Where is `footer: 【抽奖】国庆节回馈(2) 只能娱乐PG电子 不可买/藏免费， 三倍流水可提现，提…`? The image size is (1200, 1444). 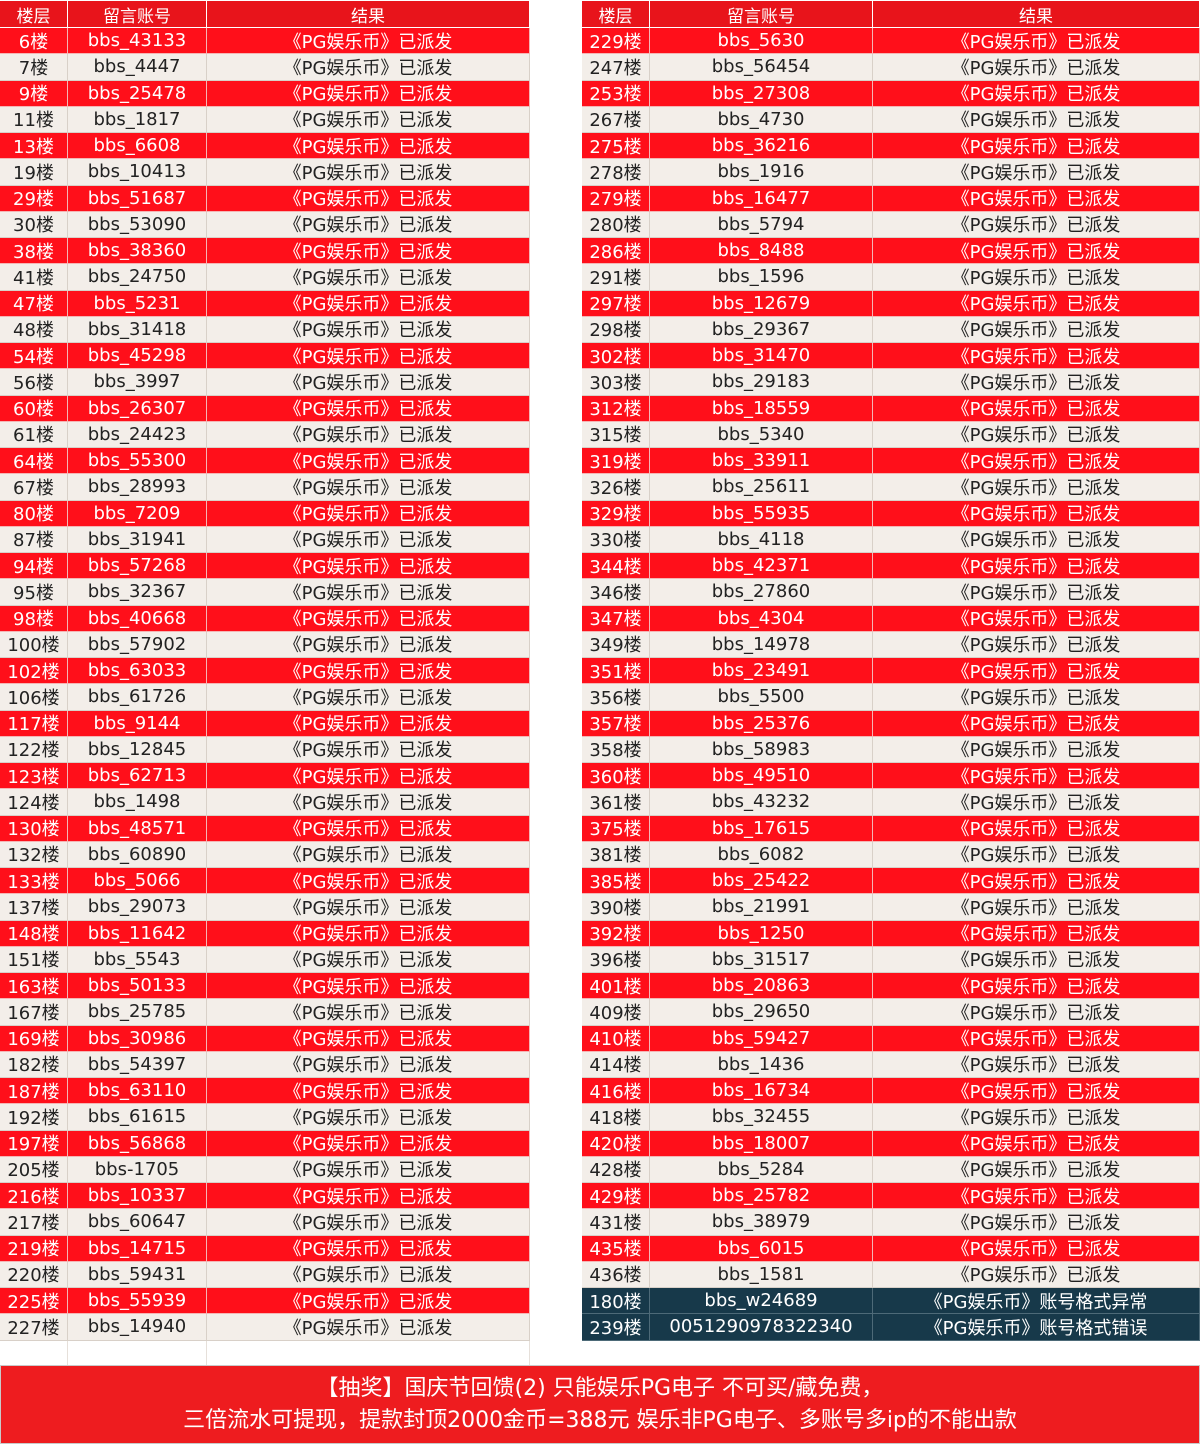
footer: 【抽奖】国庆节回馈(2) 只能娱乐PG电子 不可买/藏免费， 三倍流水可提现，提… is located at coordinates (600, 1404).